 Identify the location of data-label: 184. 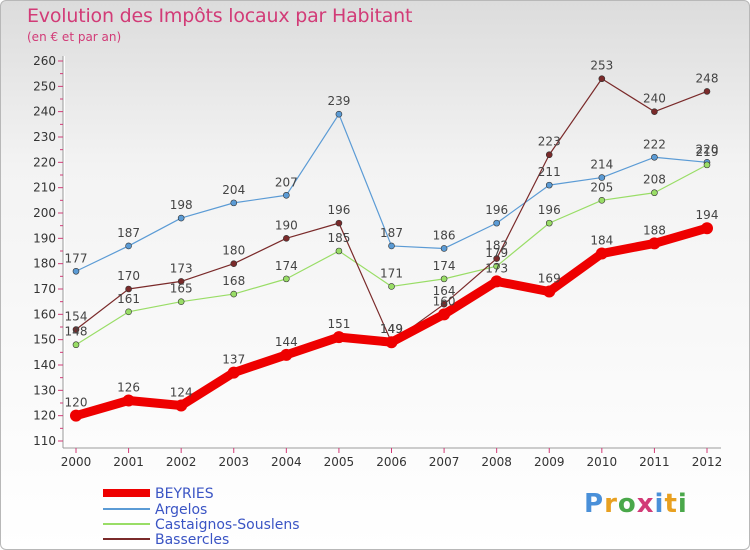
(601, 241).